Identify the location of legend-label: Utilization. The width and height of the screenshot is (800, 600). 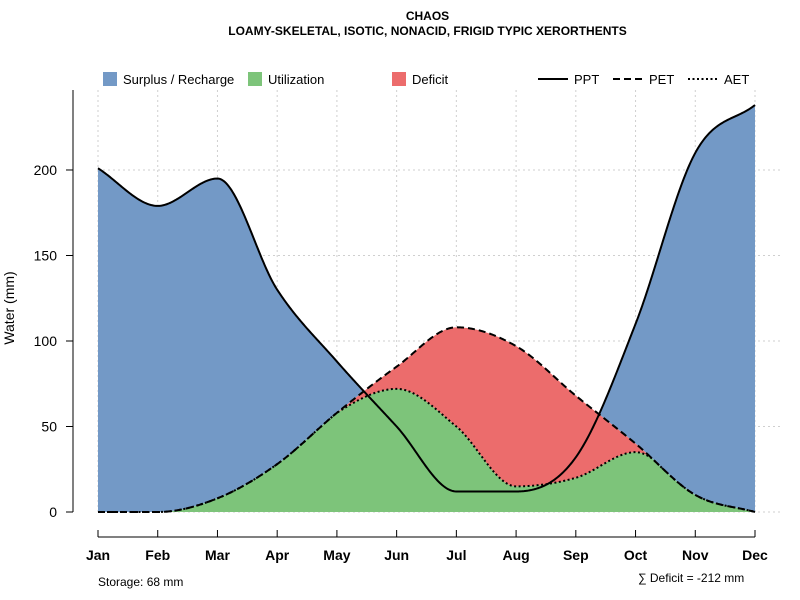
(296, 79).